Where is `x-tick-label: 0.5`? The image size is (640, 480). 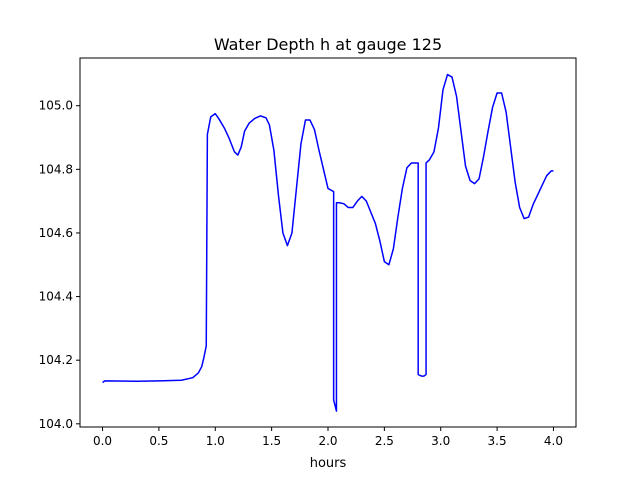
x-tick-label: 0.5 is located at coordinates (158, 441).